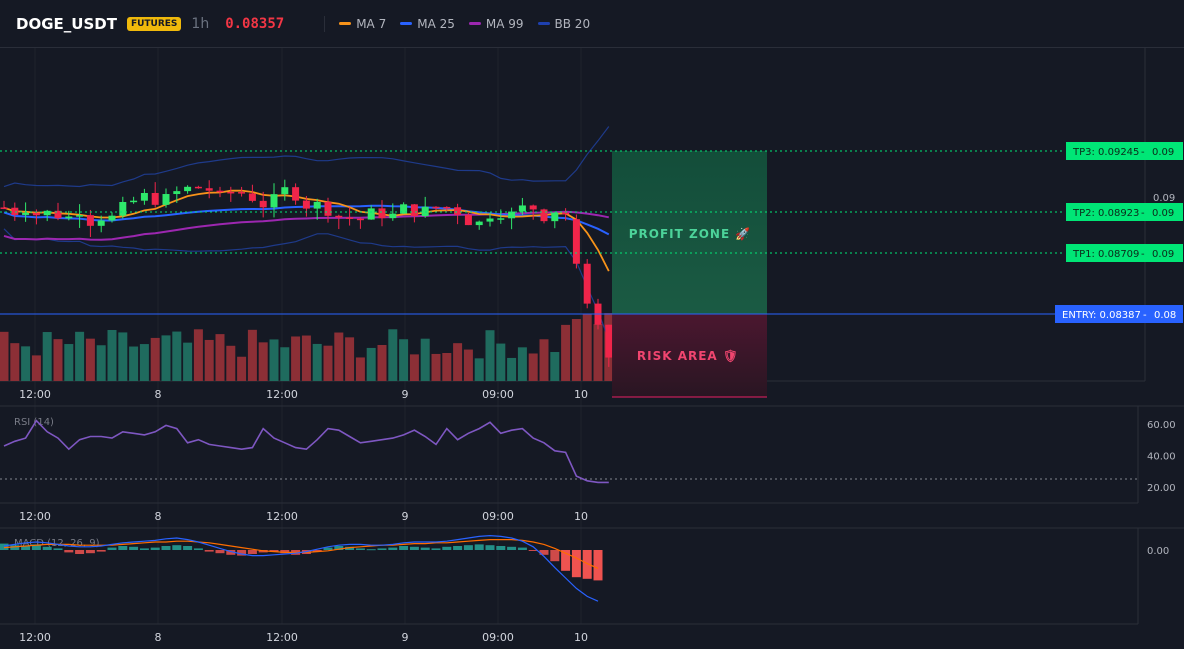  I want to click on legend-ma25: MA 25, so click(427, 24).